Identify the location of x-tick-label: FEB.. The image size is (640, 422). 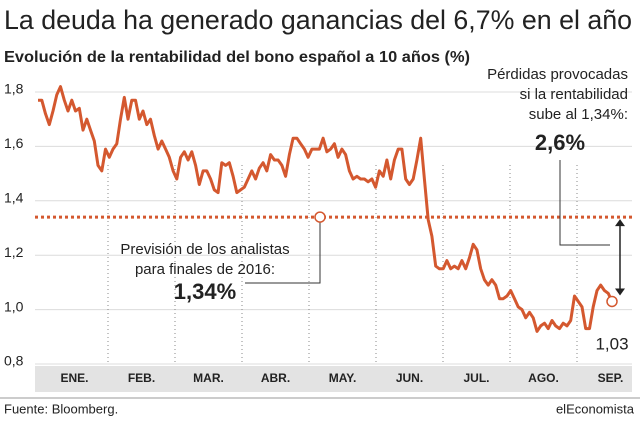
(141, 378).